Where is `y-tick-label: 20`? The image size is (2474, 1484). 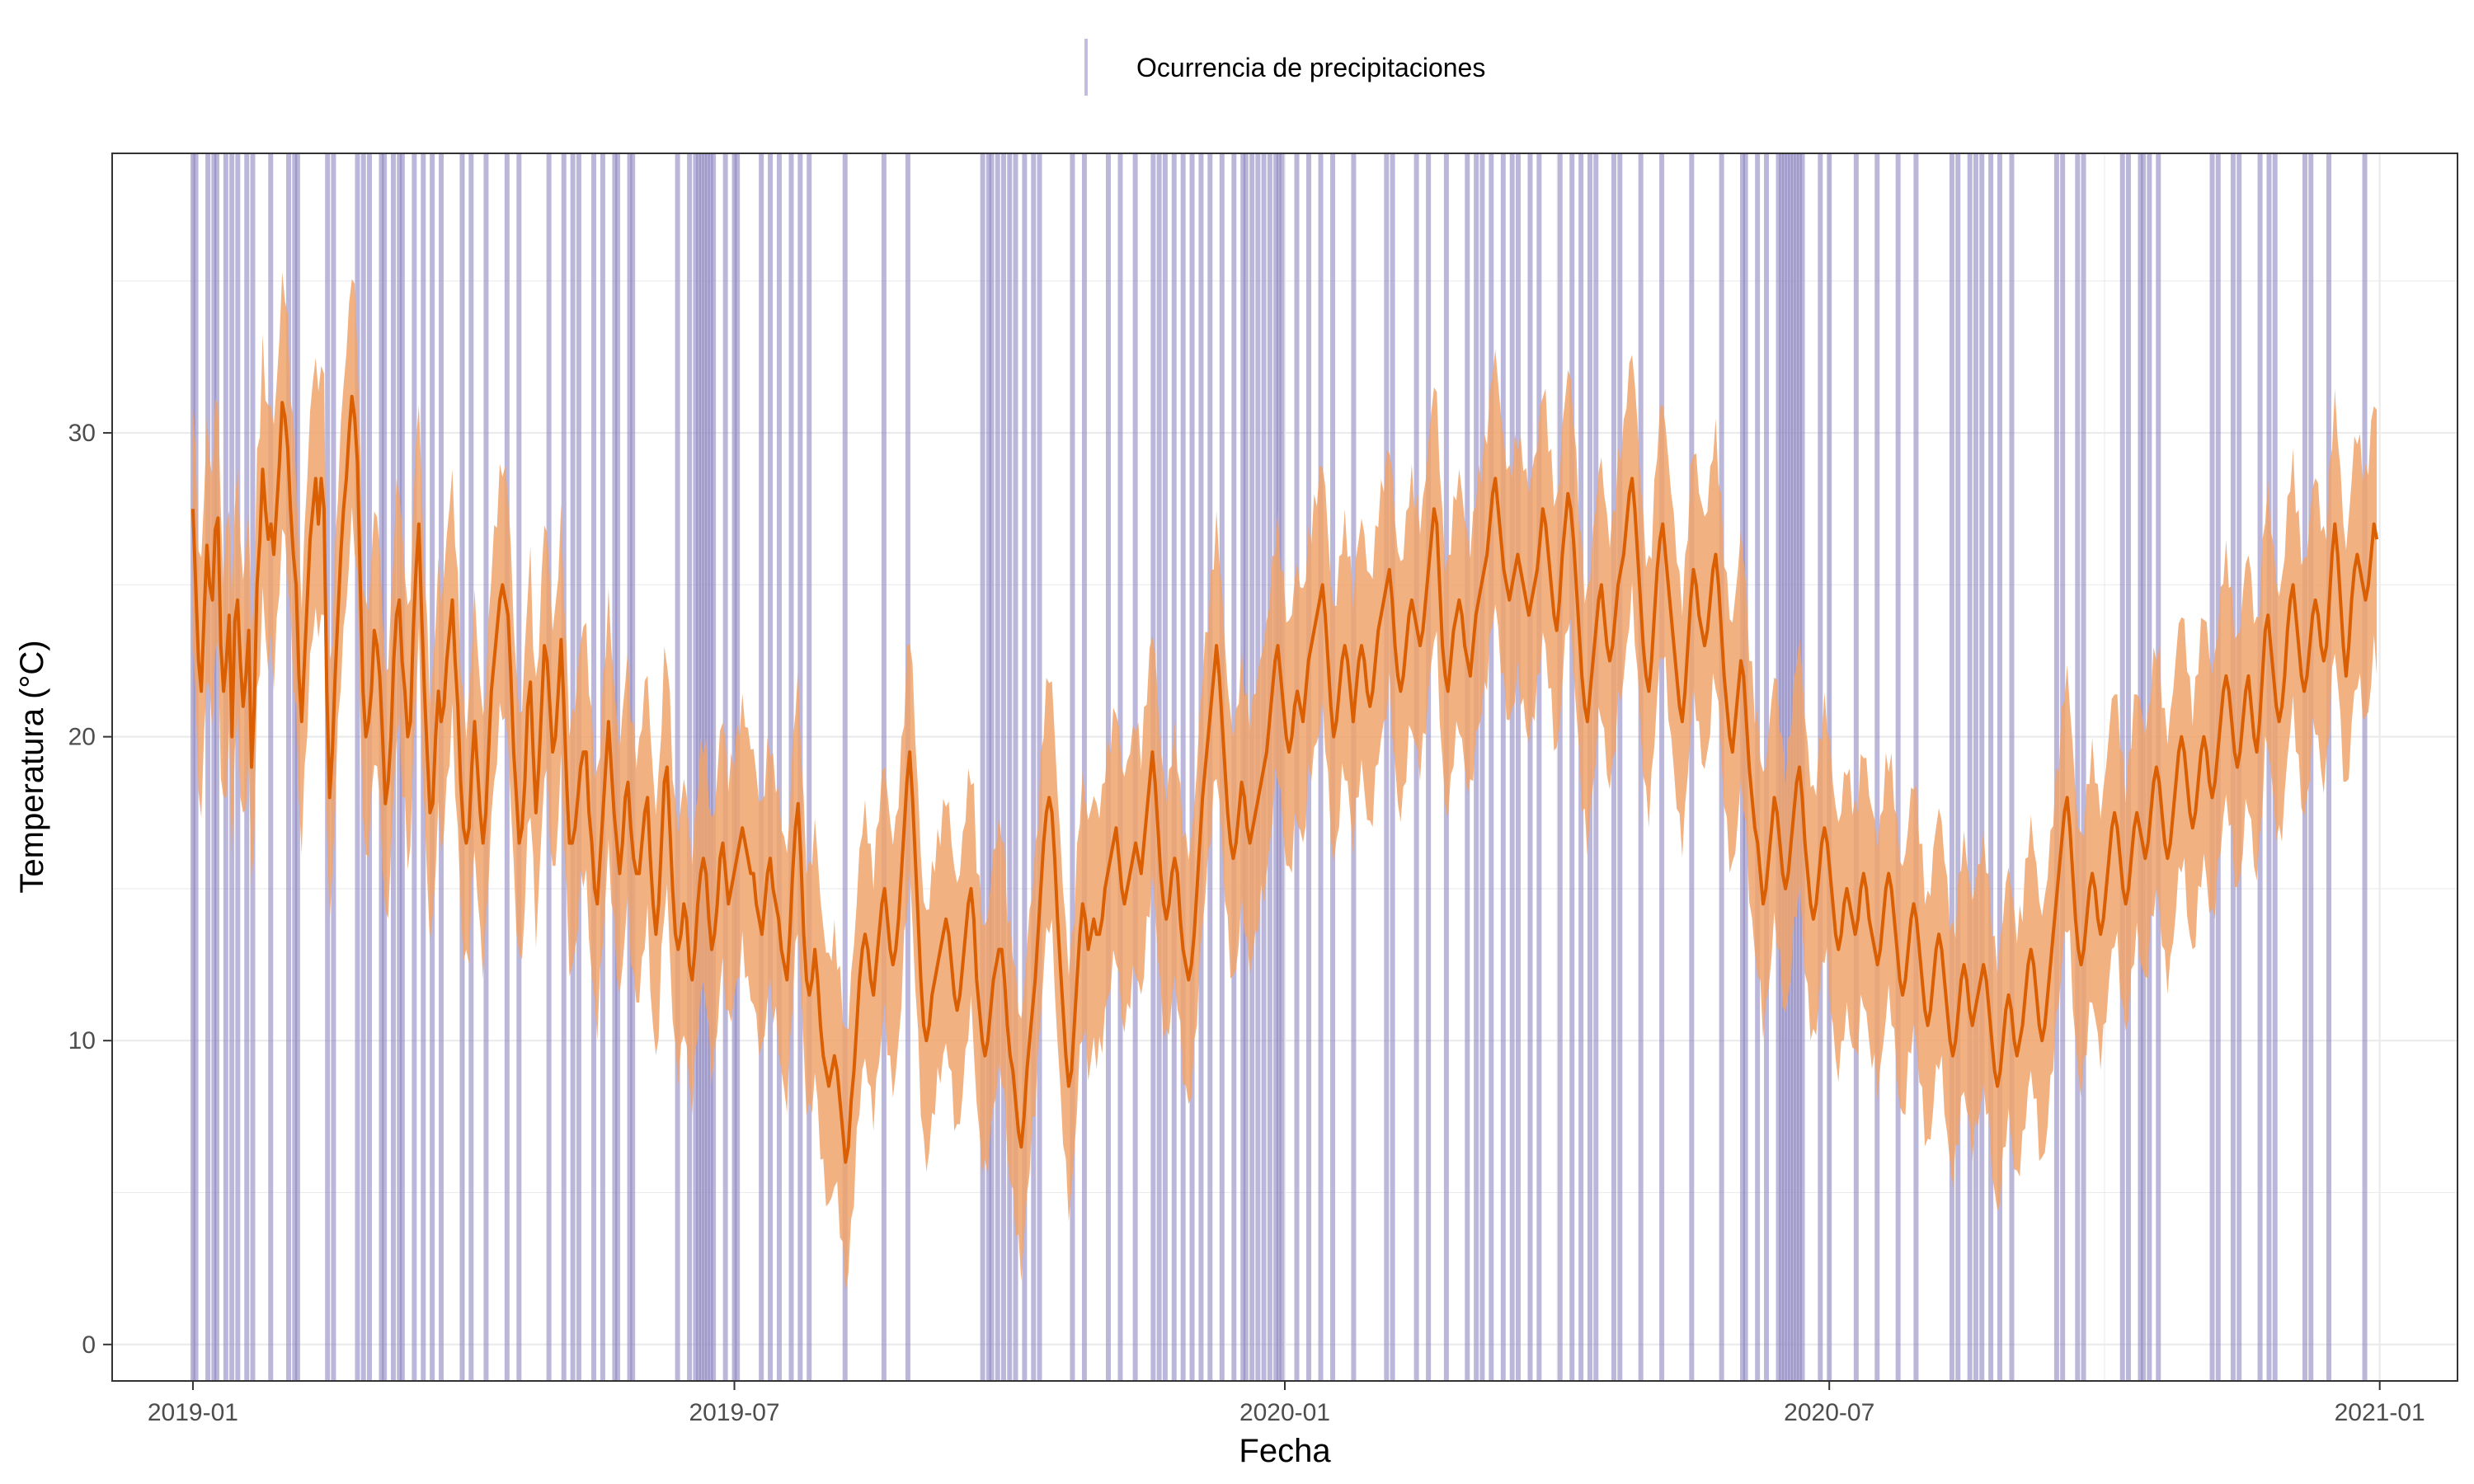
y-tick-label: 20 is located at coordinates (82, 737).